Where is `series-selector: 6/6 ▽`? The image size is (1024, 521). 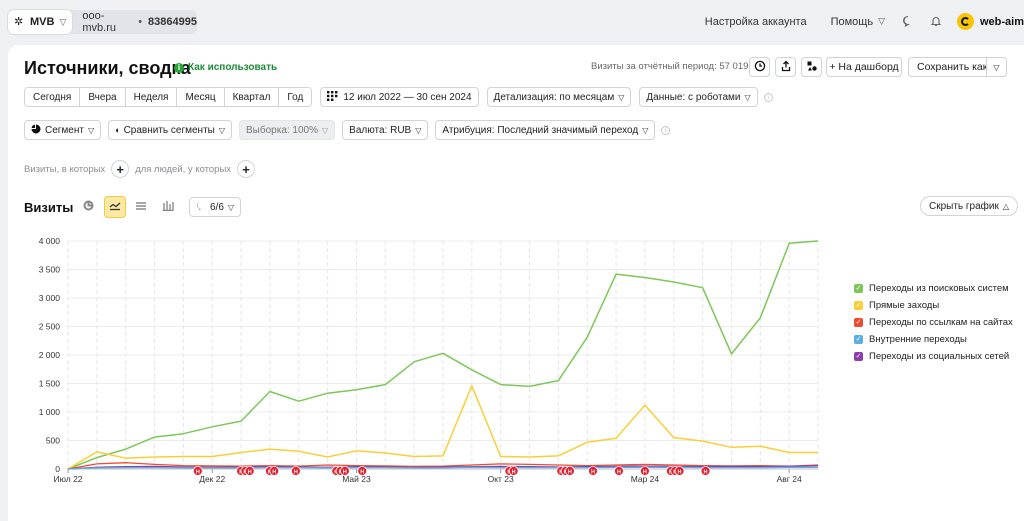
series-selector: 6/6 ▽ is located at coordinates (215, 207).